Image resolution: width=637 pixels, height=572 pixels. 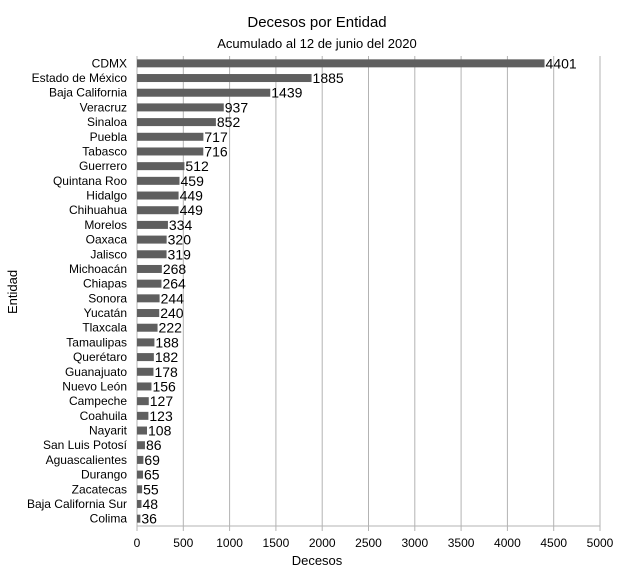 What do you see at coordinates (137, 543) in the screenshot?
I see `x-tick-label: 0` at bounding box center [137, 543].